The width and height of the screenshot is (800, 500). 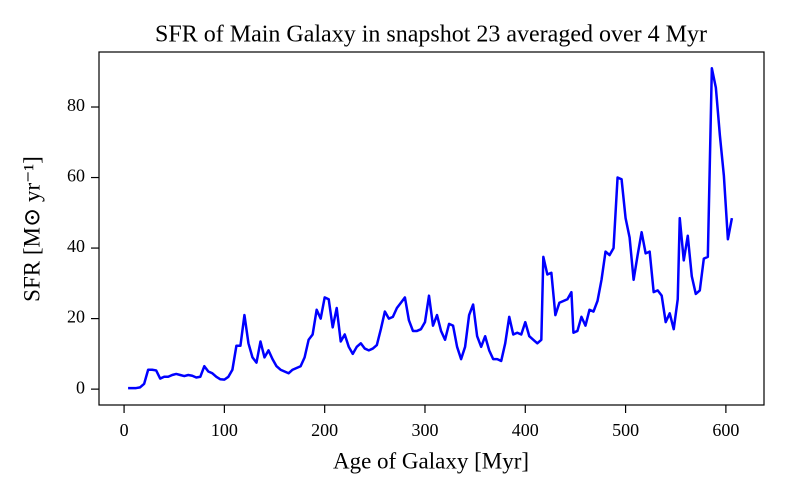 What do you see at coordinates (80, 387) in the screenshot?
I see `y-tick-label: 0` at bounding box center [80, 387].